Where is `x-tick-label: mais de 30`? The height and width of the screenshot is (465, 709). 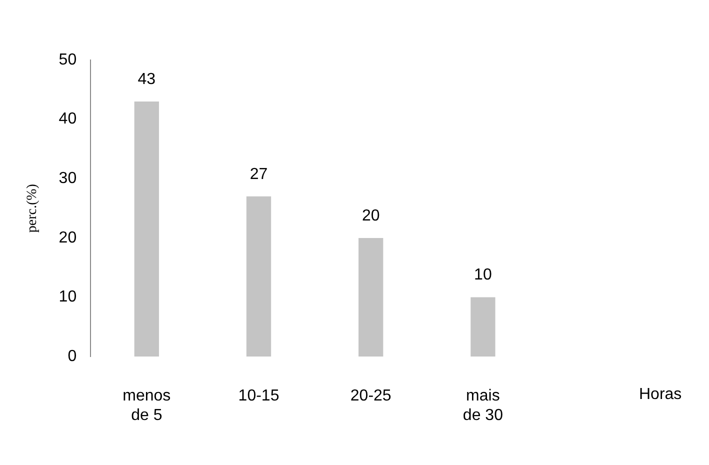
x-tick-label: mais de 30 is located at coordinates (483, 406).